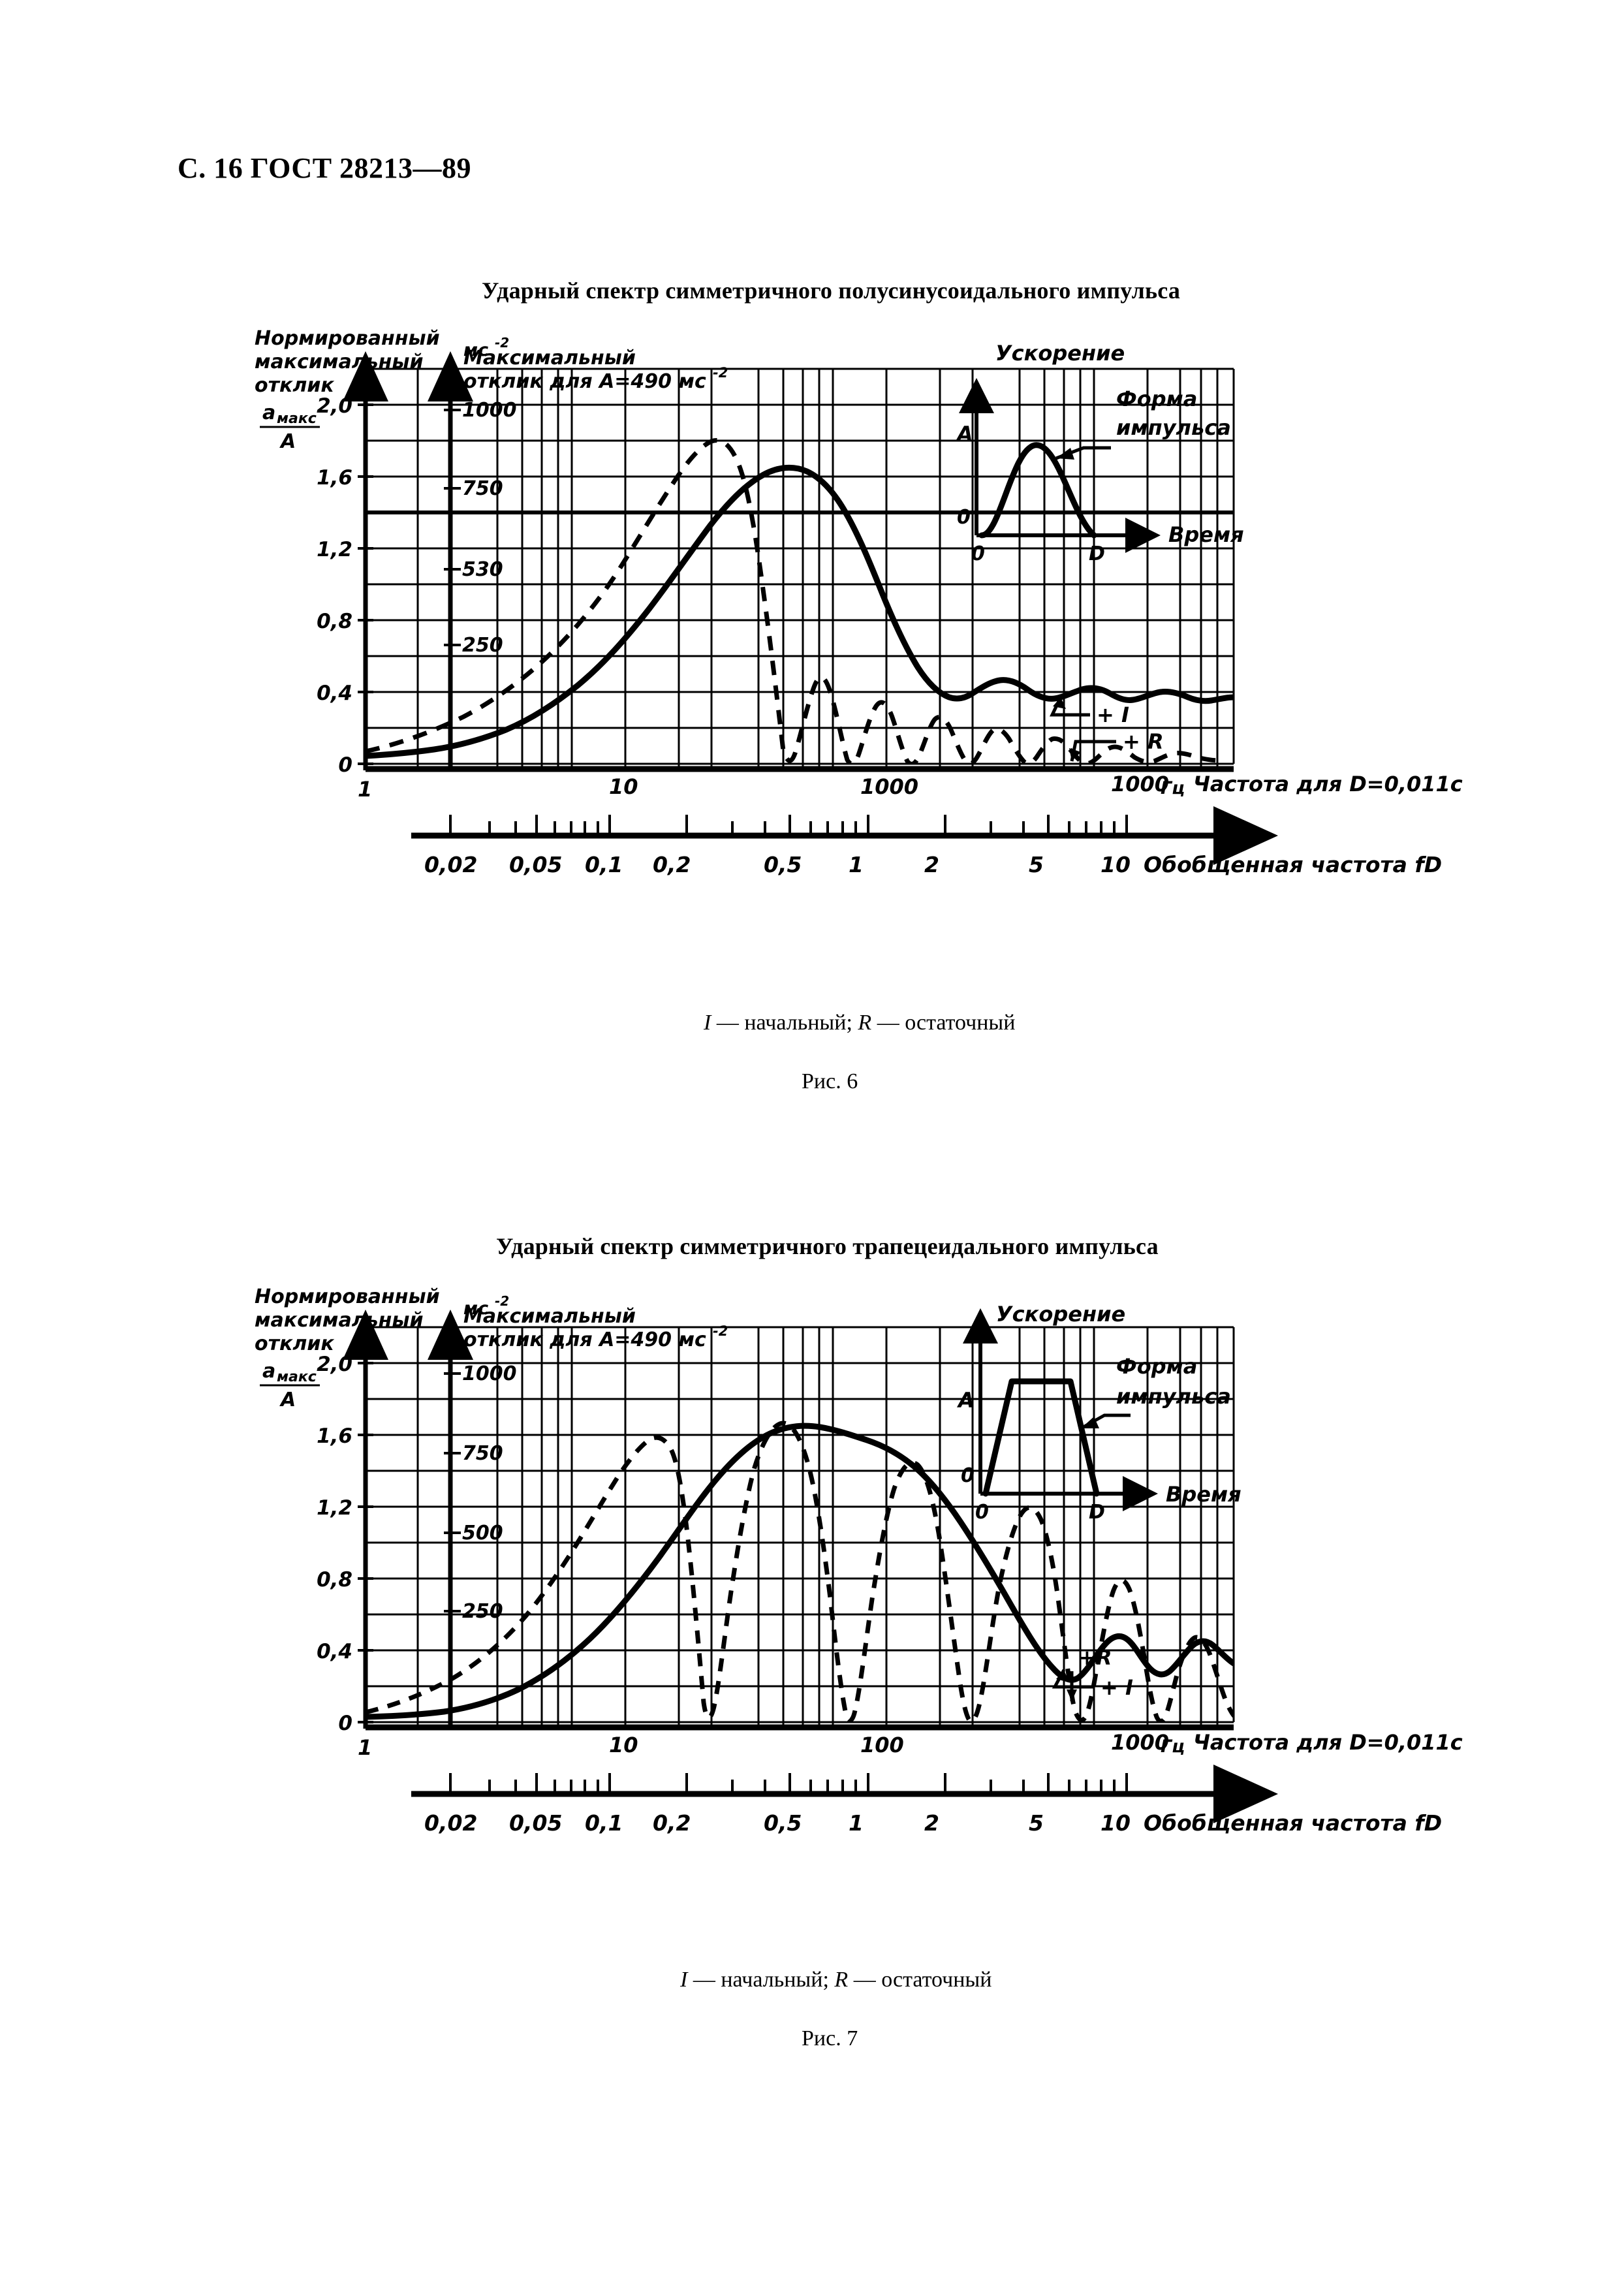 This screenshot has height=2294, width=1624. I want to click on svg-text: 2, so click(932, 865).